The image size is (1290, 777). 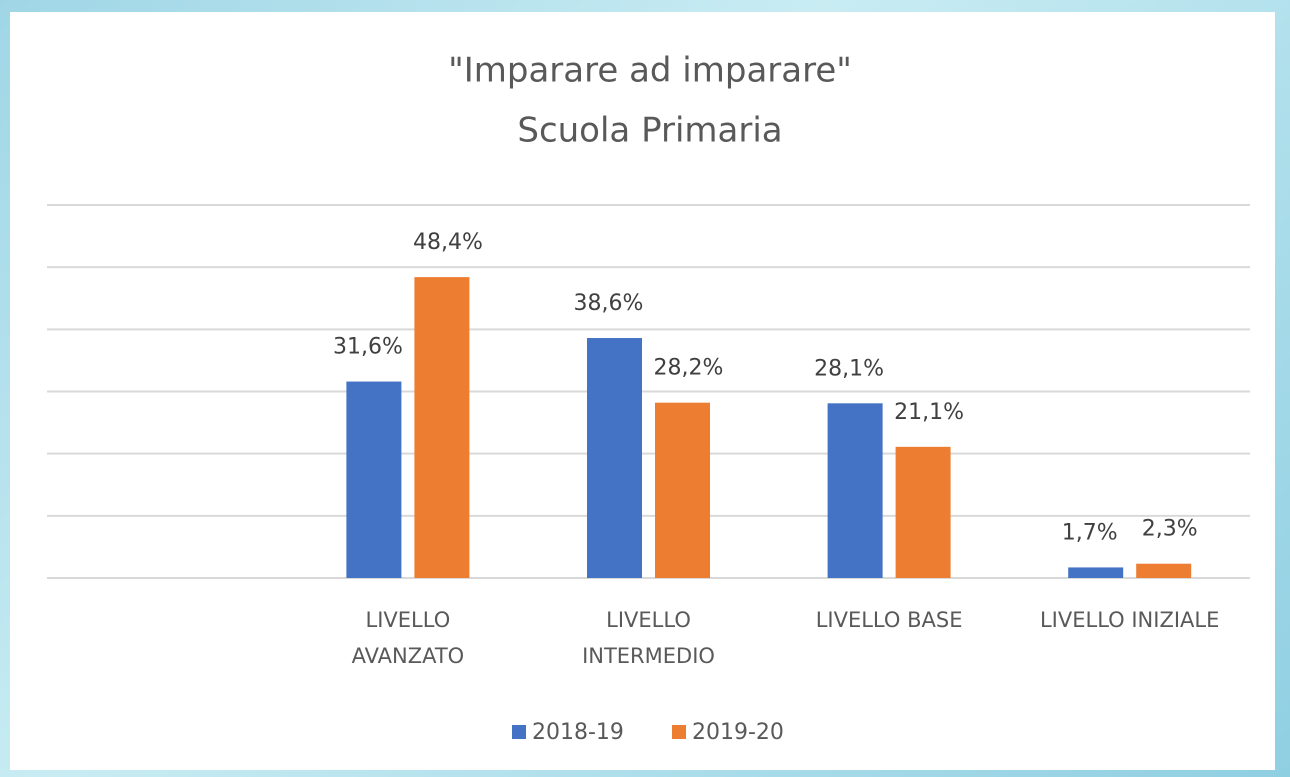 What do you see at coordinates (578, 732) in the screenshot?
I see `legend-label: 2018-19` at bounding box center [578, 732].